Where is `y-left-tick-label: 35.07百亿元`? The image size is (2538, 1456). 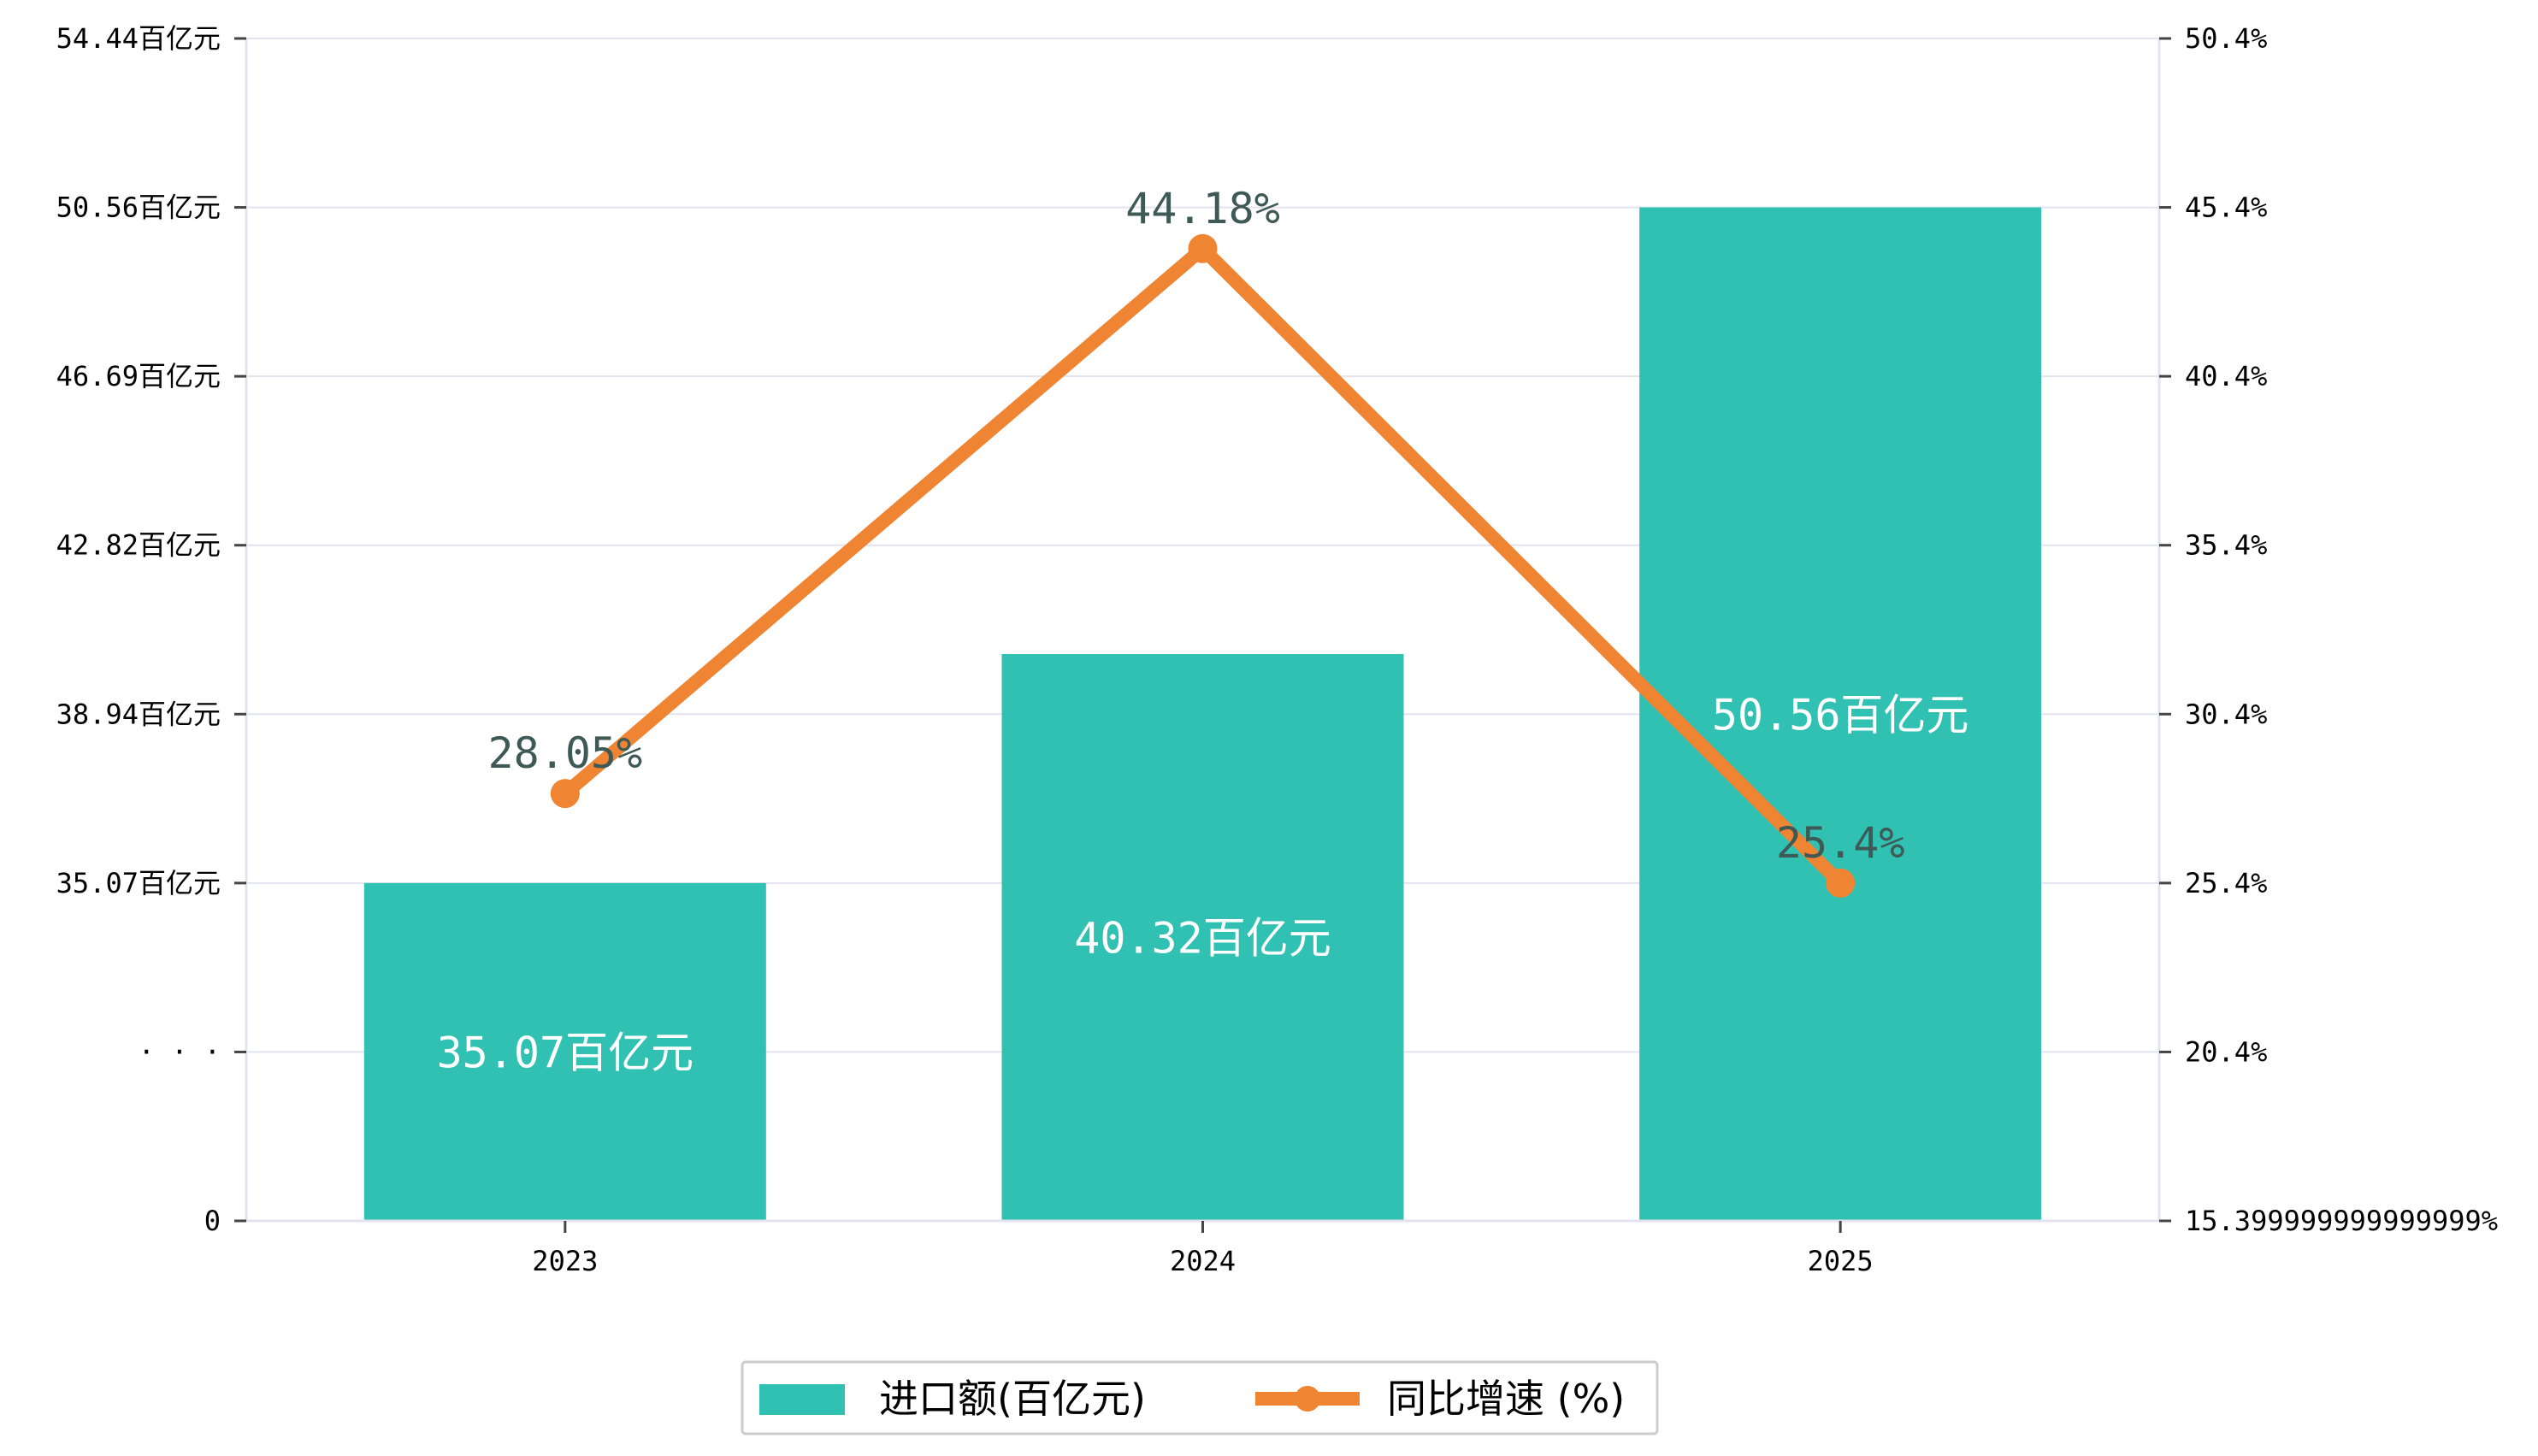 y-left-tick-label: 35.07百亿元 is located at coordinates (138, 883).